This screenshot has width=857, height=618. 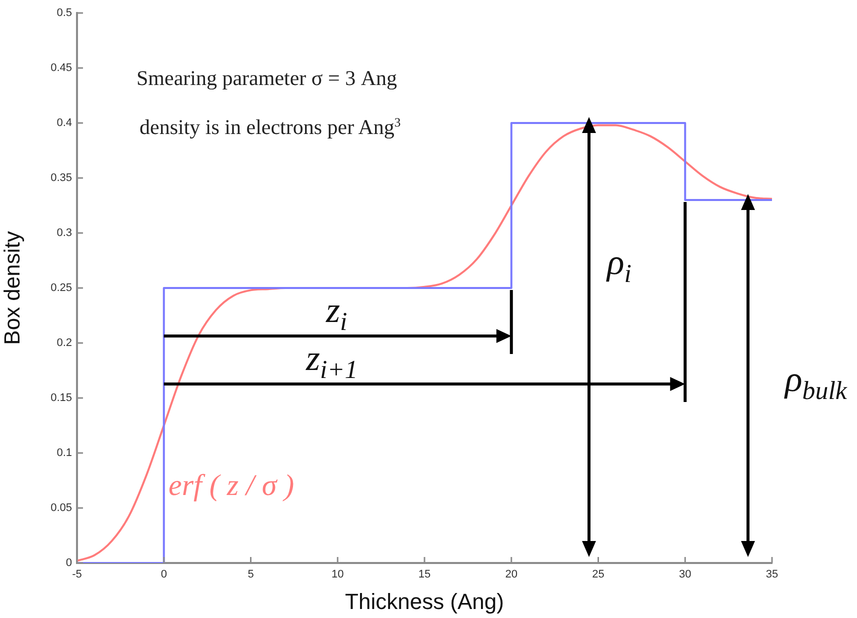 I want to click on x-tick-label: 20, so click(x=511, y=574).